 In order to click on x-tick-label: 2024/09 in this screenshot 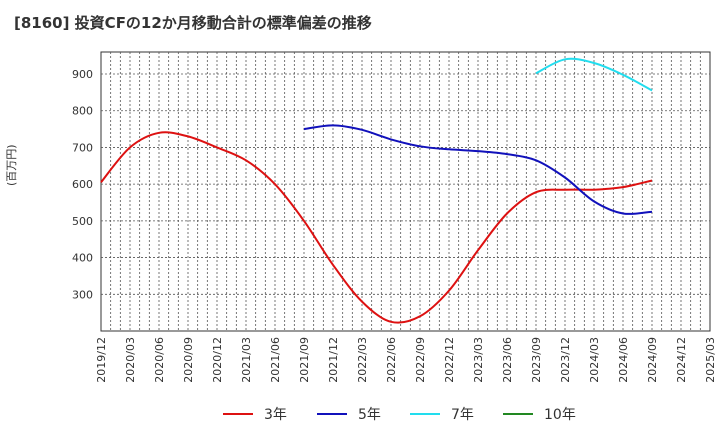, I will do `click(652, 360)`.